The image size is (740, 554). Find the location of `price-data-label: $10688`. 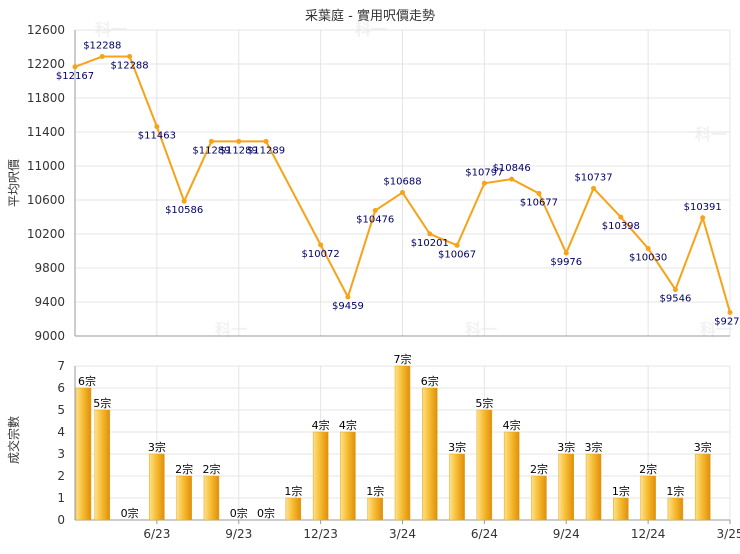

price-data-label: $10688 is located at coordinates (402, 182).